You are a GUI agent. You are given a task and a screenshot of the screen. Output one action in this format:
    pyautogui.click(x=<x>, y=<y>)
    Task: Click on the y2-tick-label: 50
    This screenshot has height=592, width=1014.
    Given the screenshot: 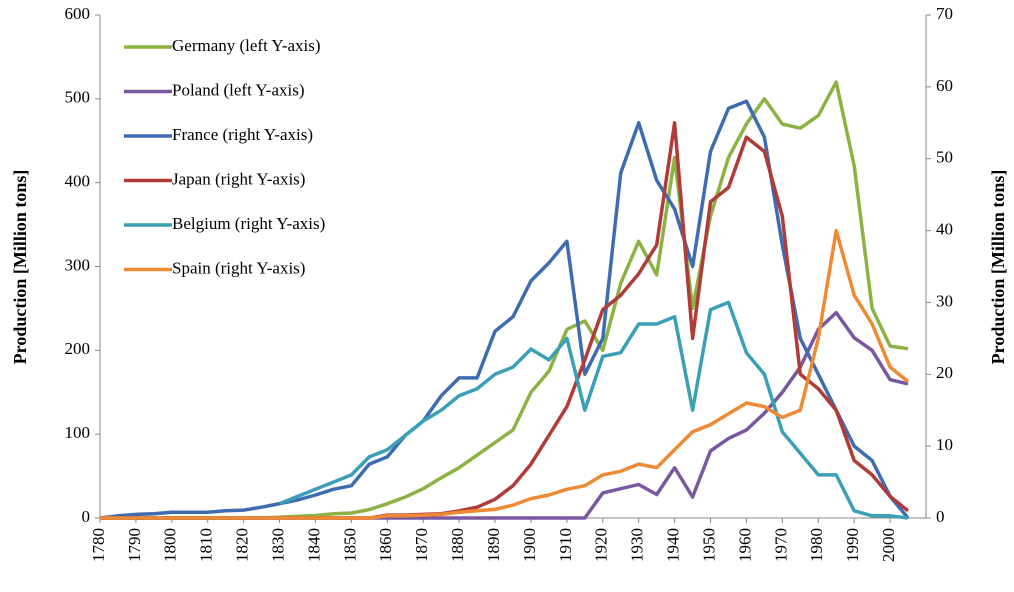 What is the action you would take?
    pyautogui.click(x=944, y=157)
    